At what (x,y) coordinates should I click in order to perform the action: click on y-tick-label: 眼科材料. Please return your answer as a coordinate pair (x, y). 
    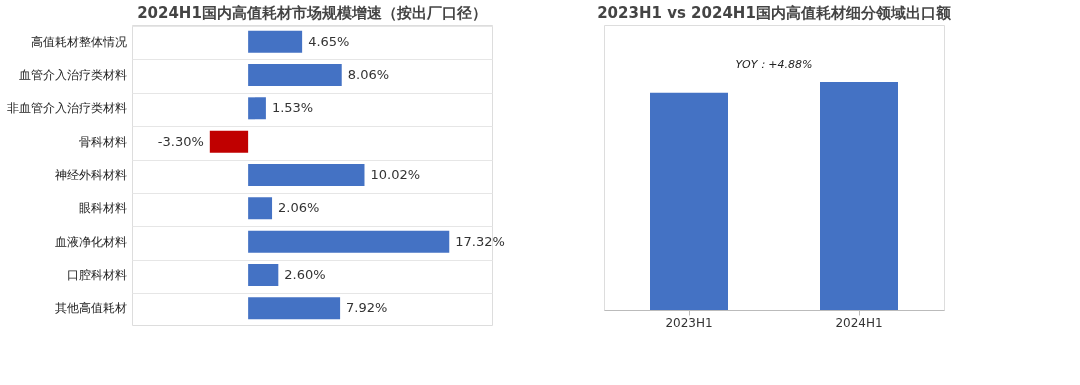
    Looking at the image, I should click on (102, 208).